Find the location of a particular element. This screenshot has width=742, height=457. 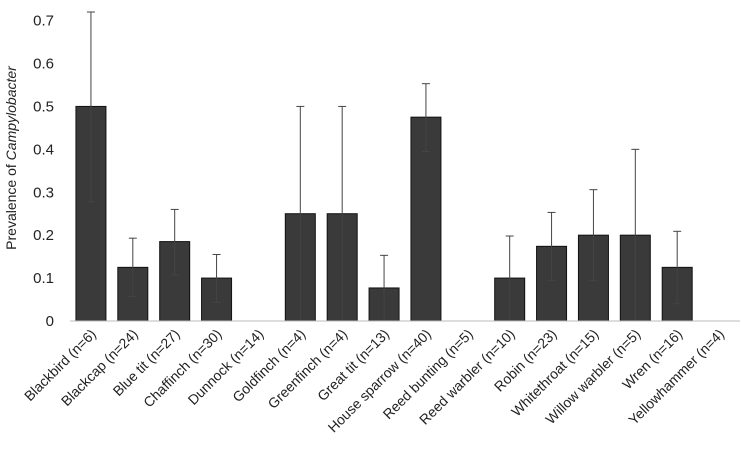

y-ticks: 0 0.1 0.2 0.3 0.4 0.5 0.6 0.7 is located at coordinates (43, 171).